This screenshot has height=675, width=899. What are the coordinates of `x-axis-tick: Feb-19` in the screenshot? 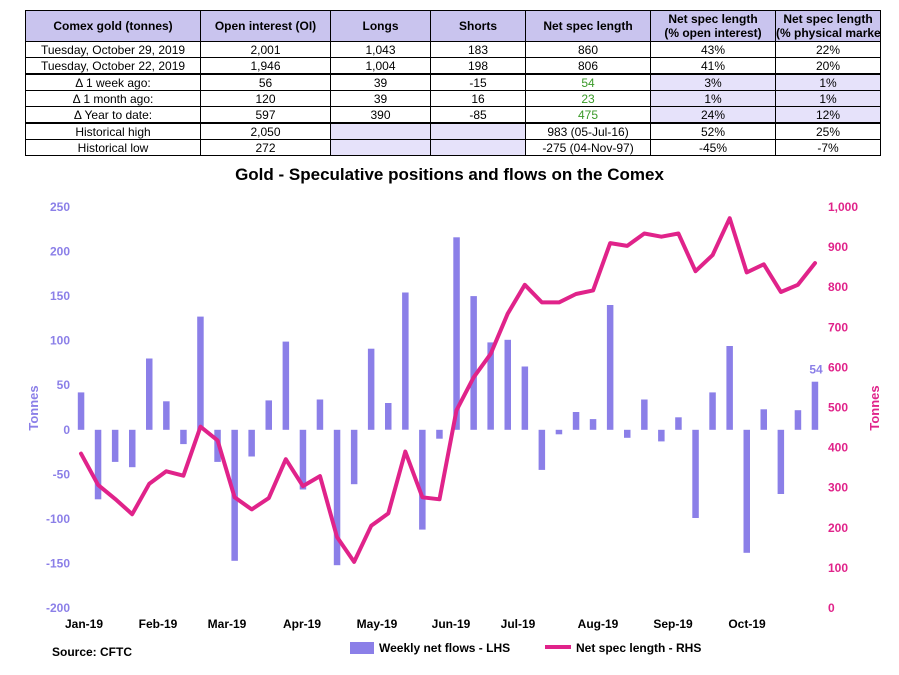 It's located at (158, 624).